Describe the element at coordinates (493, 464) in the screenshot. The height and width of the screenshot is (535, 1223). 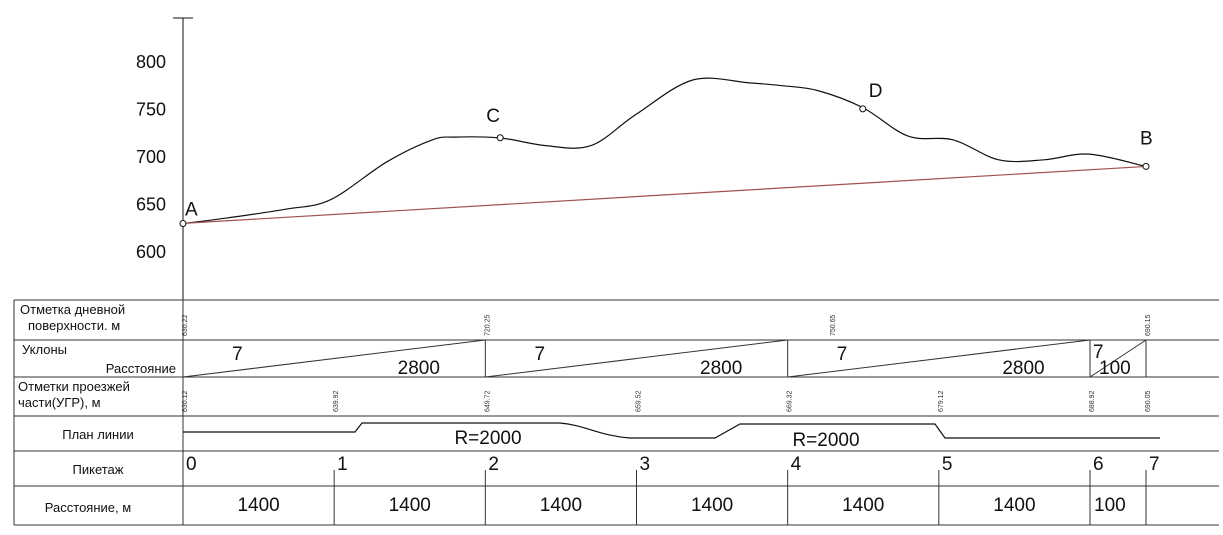
I see `picket-number: 2` at that location.